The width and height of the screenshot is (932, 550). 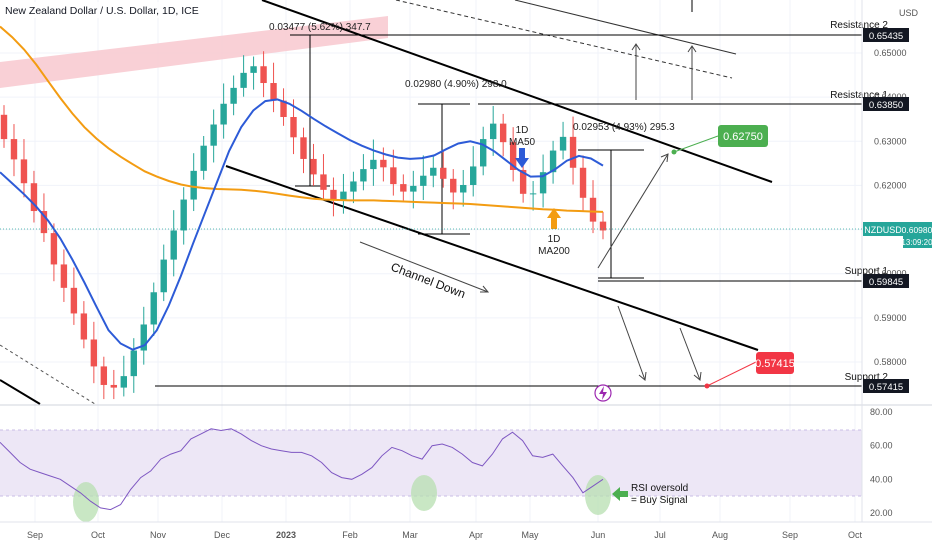 What do you see at coordinates (890, 185) in the screenshot?
I see `price-tick-label: 0.62000` at bounding box center [890, 185].